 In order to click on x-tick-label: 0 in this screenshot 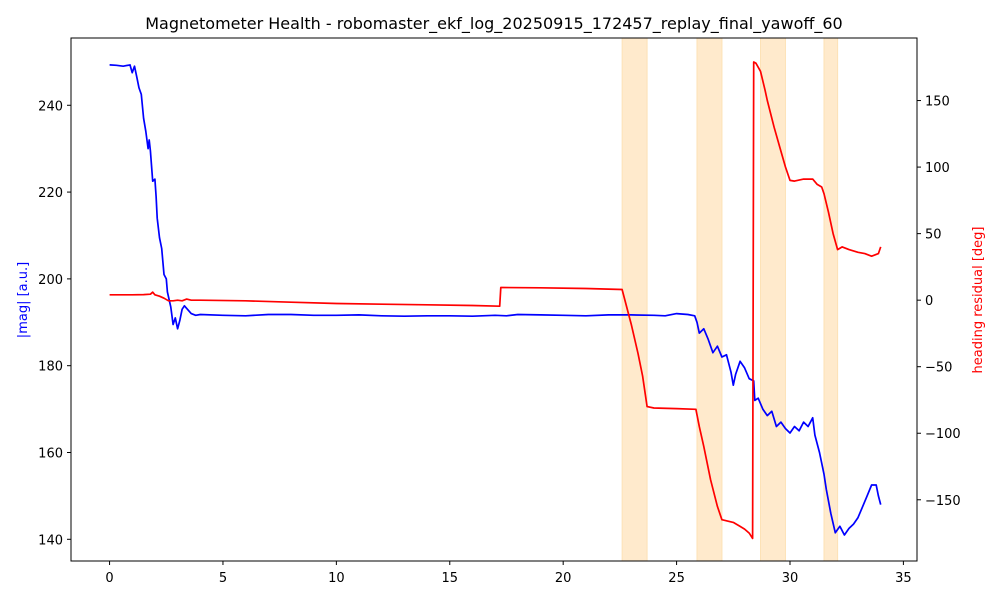, I will do `click(109, 578)`.